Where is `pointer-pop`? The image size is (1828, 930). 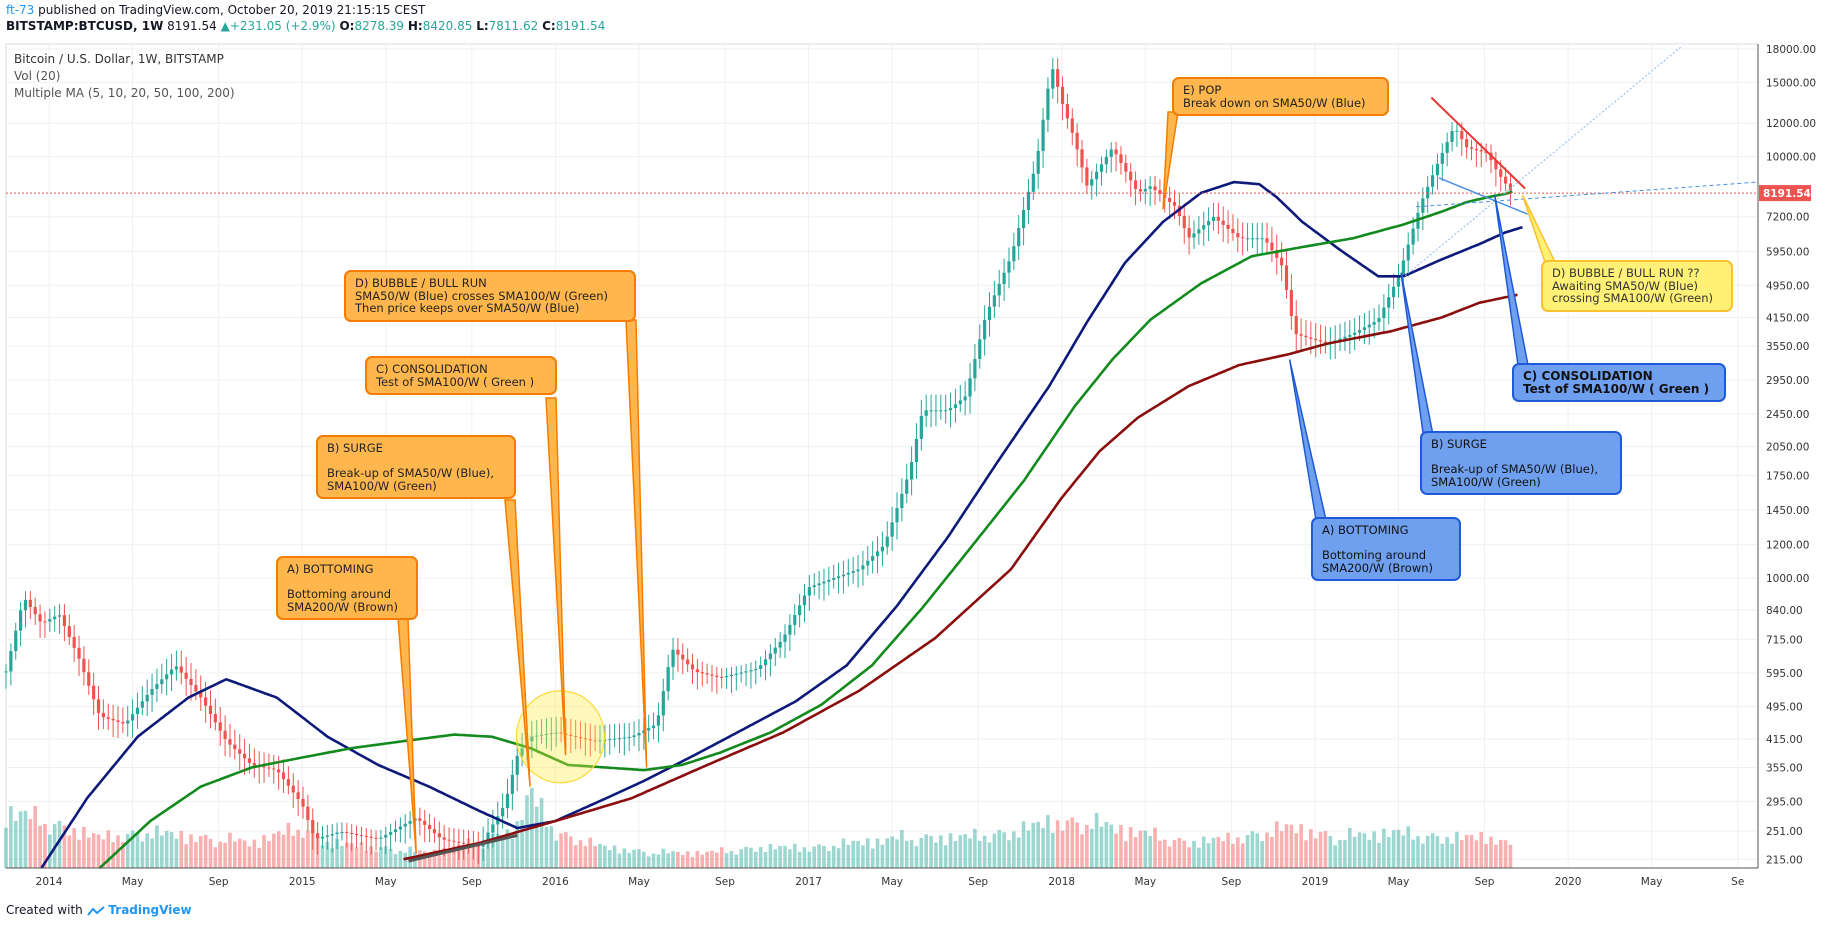
pointer-pop is located at coordinates (1170, 160).